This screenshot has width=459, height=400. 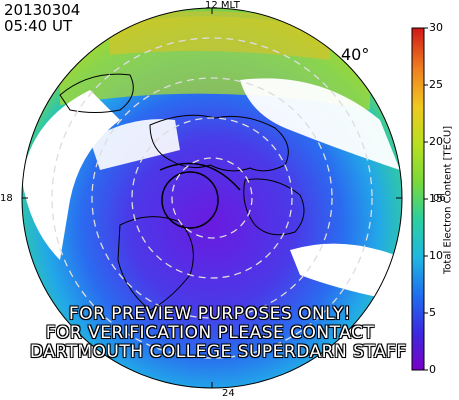 I want to click on mlt-label-right: 06, so click(x=439, y=198).